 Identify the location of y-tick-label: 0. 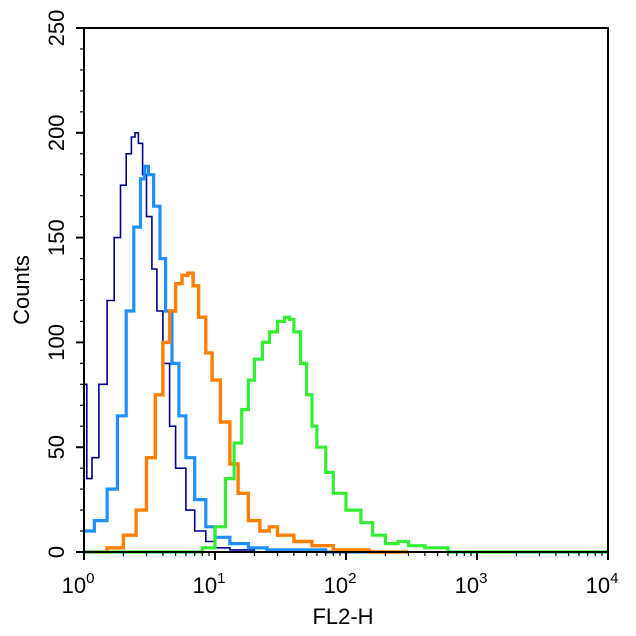
(56, 552).